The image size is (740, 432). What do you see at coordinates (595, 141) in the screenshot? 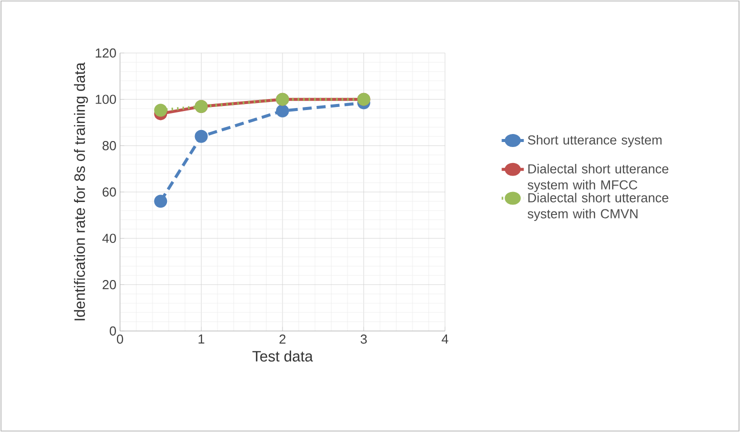
I see `legend-label: Short utterance system` at bounding box center [595, 141].